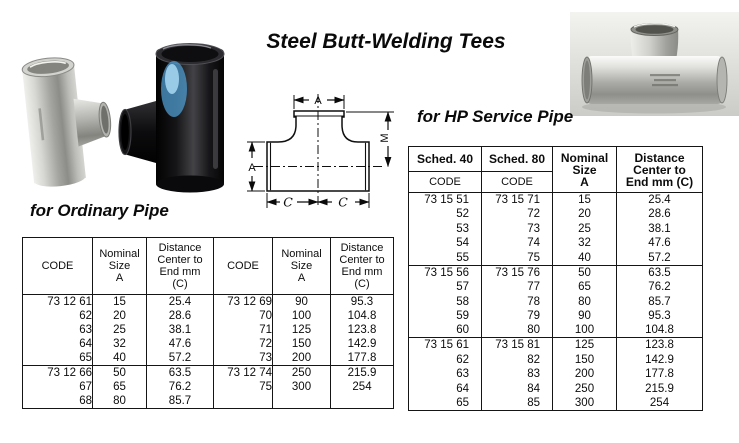 The image size is (739, 443). Describe the element at coordinates (445, 301) in the screenshot. I see `code-cell: 58` at that location.